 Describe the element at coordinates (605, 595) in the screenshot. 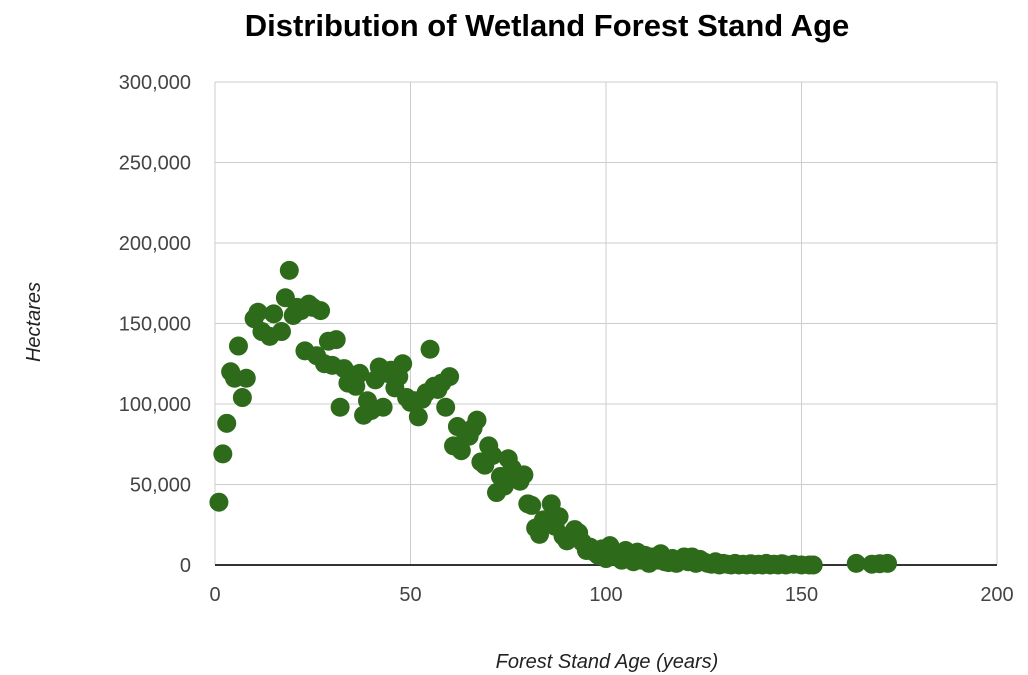

I see `x-tick-label: 100` at that location.